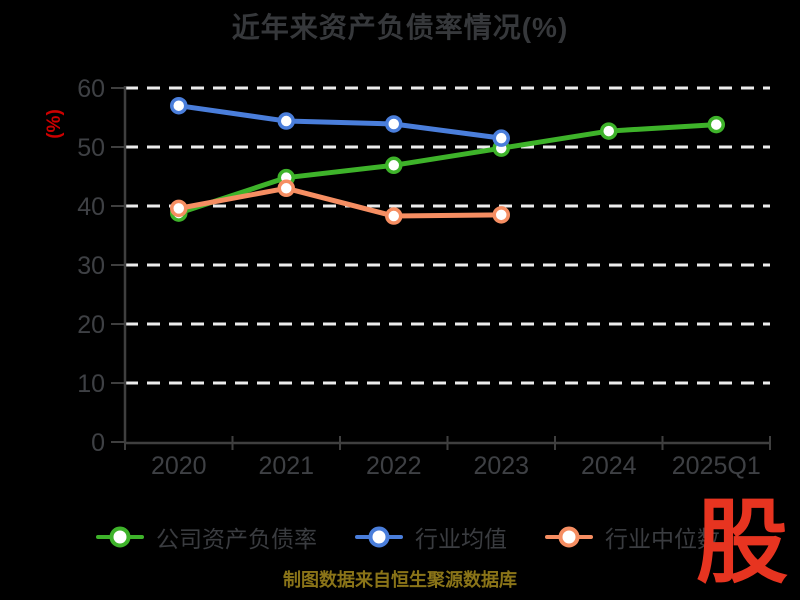 This screenshot has width=800, height=600. I want to click on data-source-note: 制图数据来自恒生聚源数据库, so click(400, 580).